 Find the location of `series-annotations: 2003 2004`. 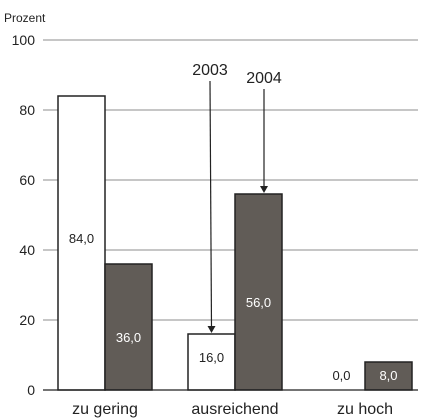

series-annotations: 2003 2004 is located at coordinates (237, 197).